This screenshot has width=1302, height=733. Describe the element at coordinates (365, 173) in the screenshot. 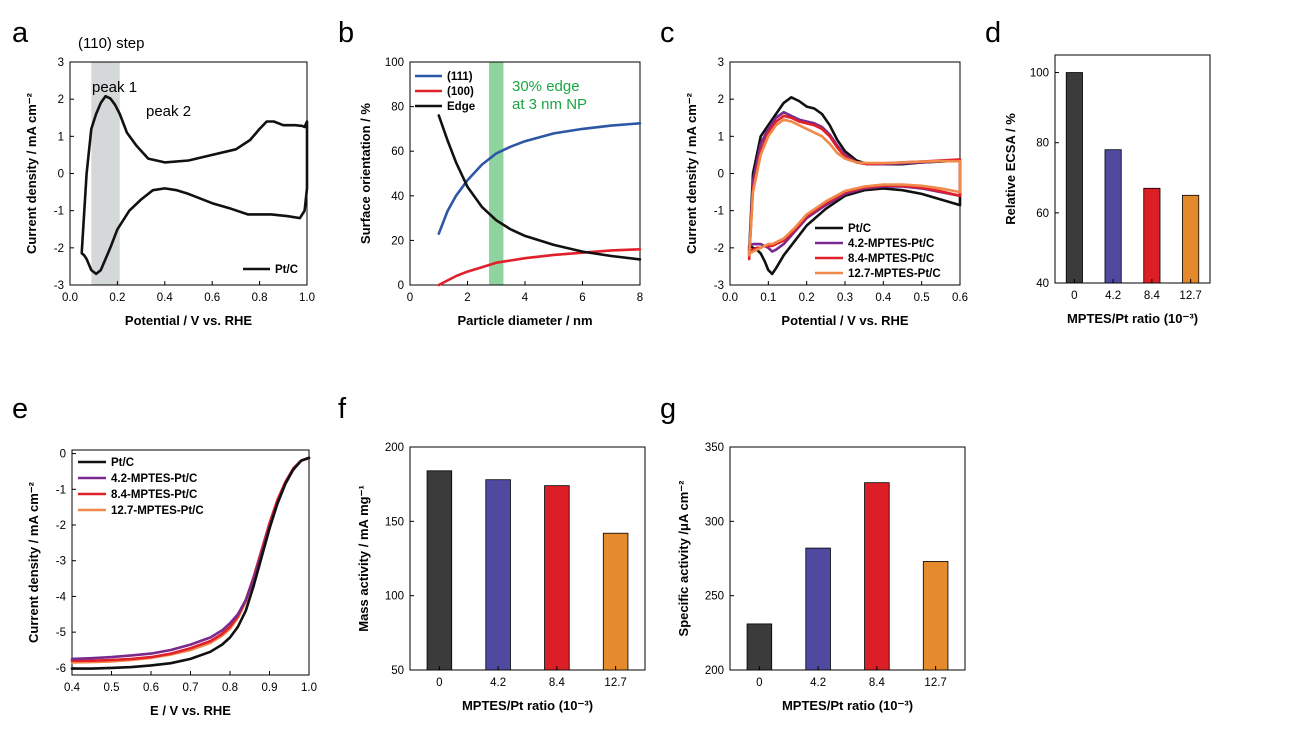

I see `y-axis-label: Surface orientation / %` at that location.